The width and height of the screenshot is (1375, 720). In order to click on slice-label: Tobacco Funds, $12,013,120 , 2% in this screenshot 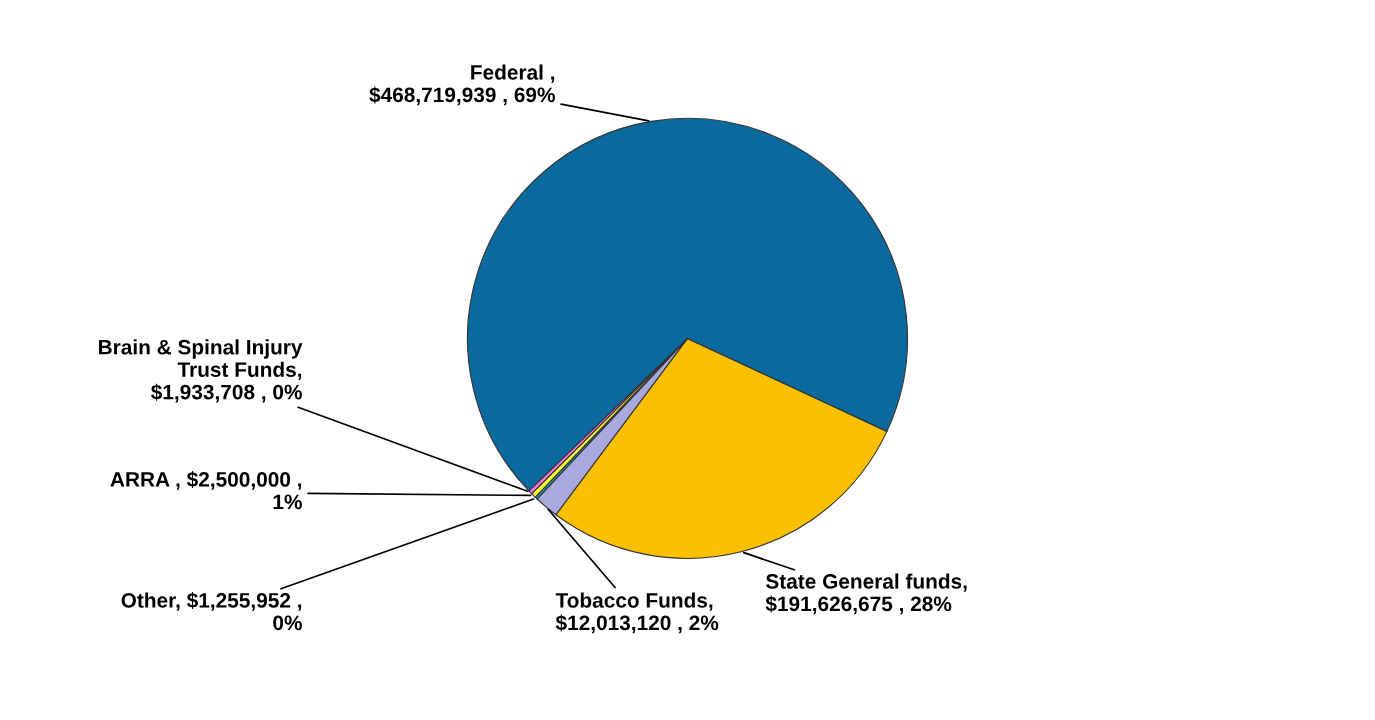, I will do `click(637, 613)`.